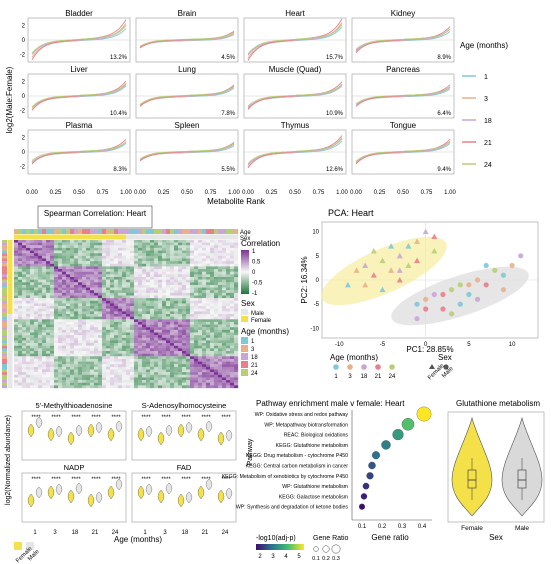  Describe the element at coordinates (103, 193) in the screenshot. I see `x-tick-label: 0.75` at that location.